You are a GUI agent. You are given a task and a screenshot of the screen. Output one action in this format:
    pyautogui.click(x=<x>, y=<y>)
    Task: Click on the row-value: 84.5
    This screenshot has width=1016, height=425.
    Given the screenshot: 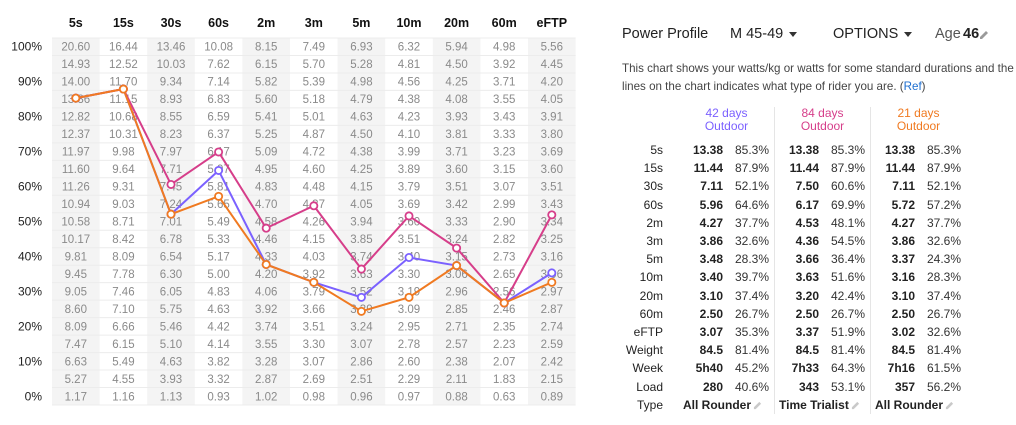 What is the action you would take?
    pyautogui.click(x=807, y=350)
    